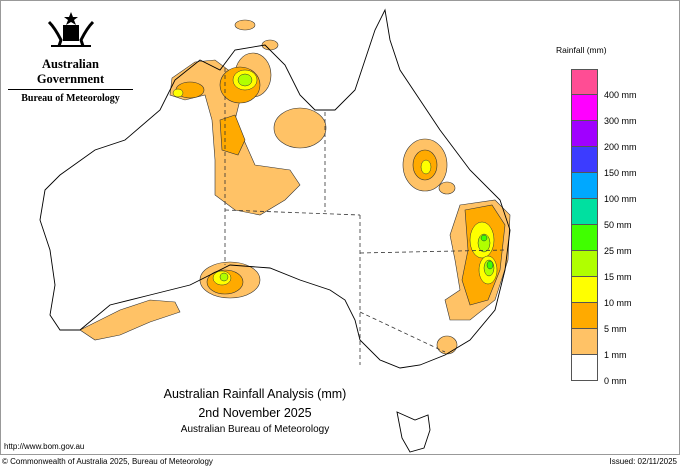 The image size is (680, 467). Describe the element at coordinates (618, 225) in the screenshot. I see `legend-label: 50 mm` at that location.